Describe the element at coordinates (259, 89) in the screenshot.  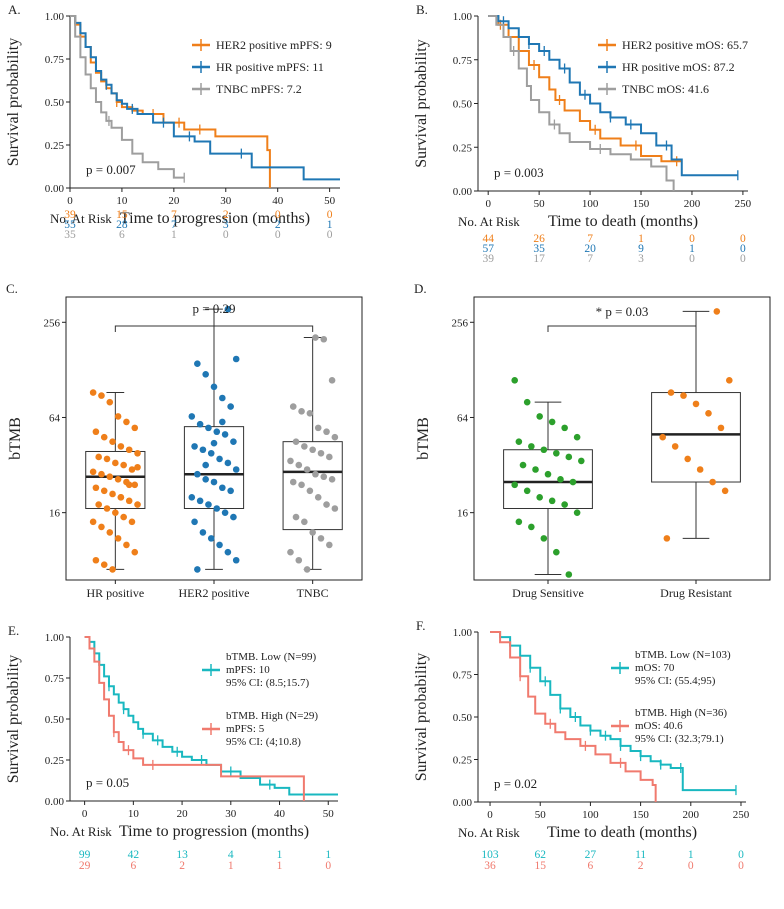
I see `legend-label: TNBC mPFS: 7.2` at that location.